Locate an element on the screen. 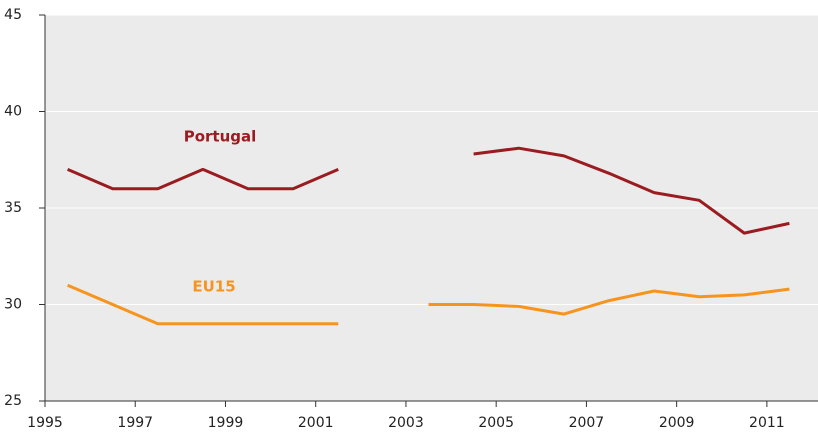  x-tick-label: 2003 is located at coordinates (406, 423).